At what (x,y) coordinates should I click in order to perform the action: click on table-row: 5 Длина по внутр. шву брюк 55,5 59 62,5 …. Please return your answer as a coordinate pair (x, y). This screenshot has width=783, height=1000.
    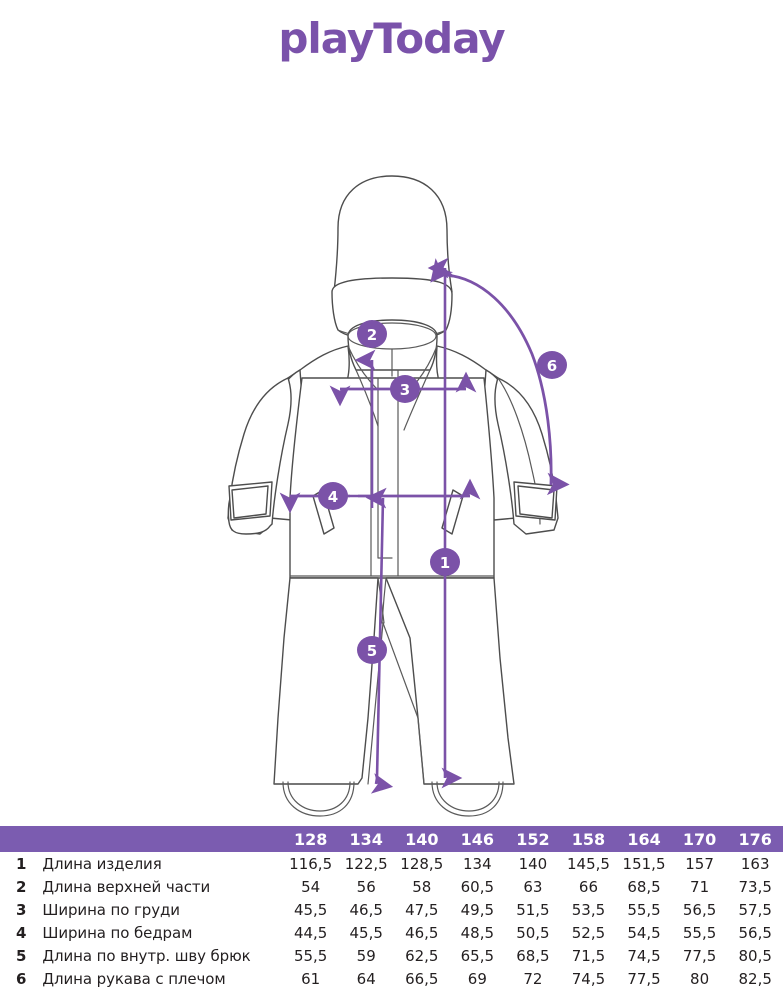
    Looking at the image, I should click on (391, 955).